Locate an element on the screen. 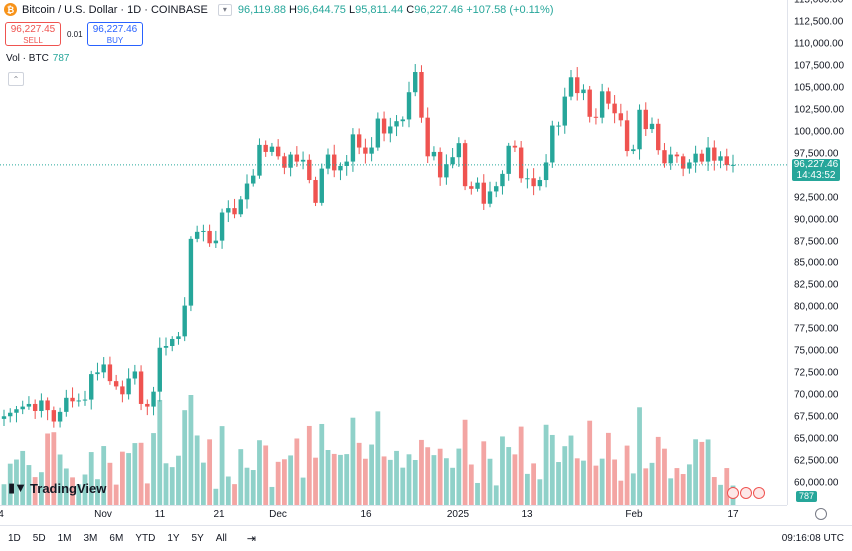 Image resolution: width=852 pixels, height=551 pixels. sell-button: 96,227.45 SELL is located at coordinates (33, 34).